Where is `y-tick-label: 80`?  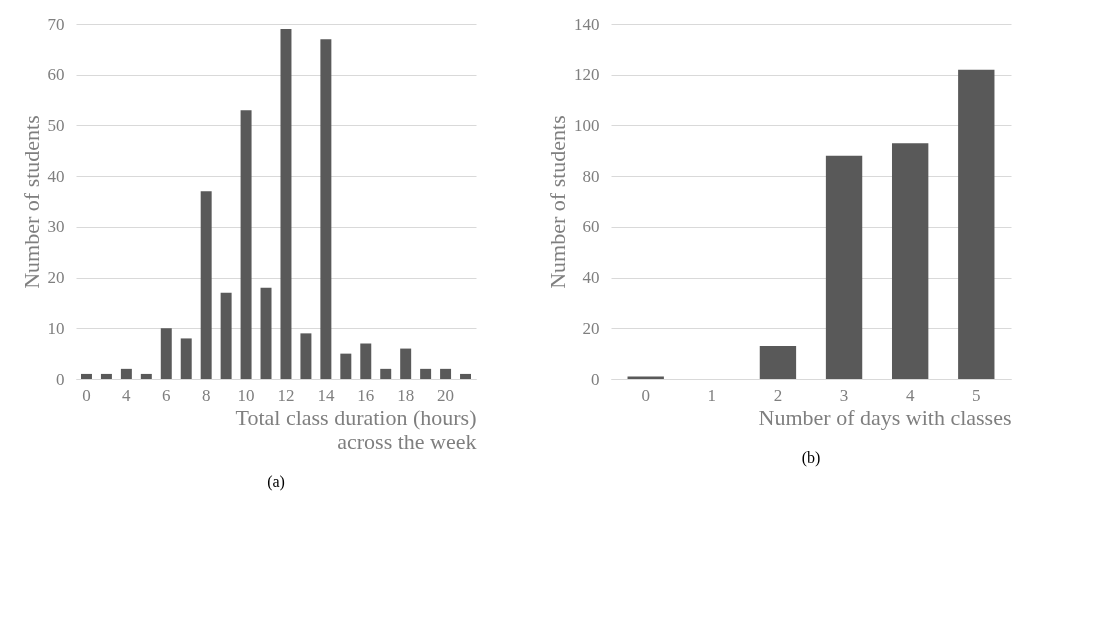
y-tick-label: 80 is located at coordinates (591, 176).